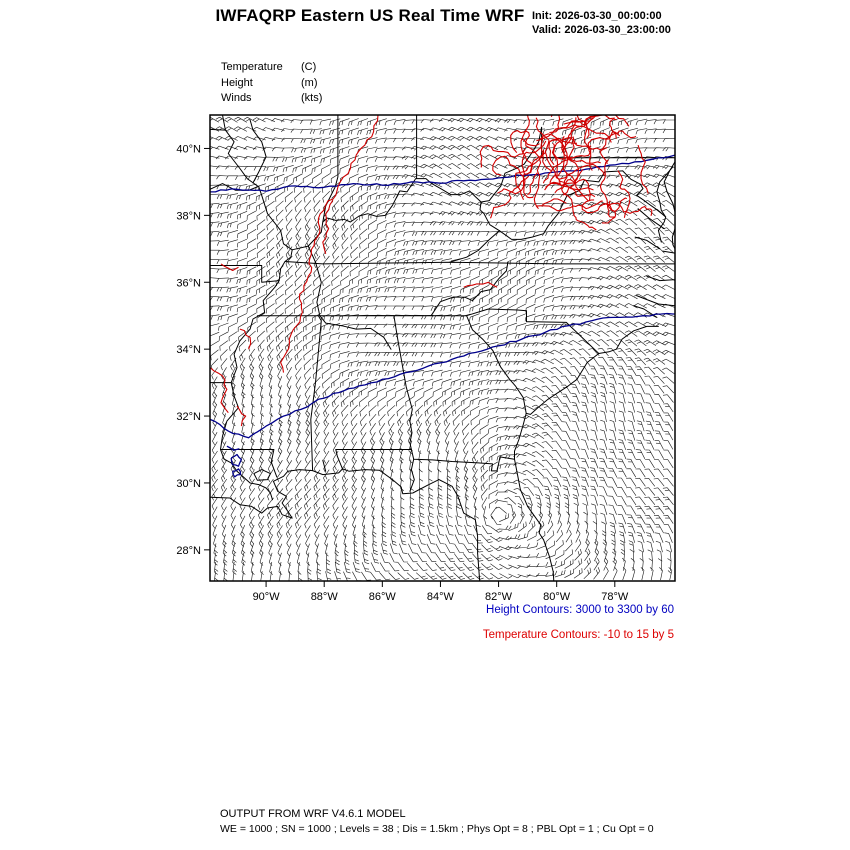  Describe the element at coordinates (441, 597) in the screenshot. I see `lon-label: 84°W` at that location.